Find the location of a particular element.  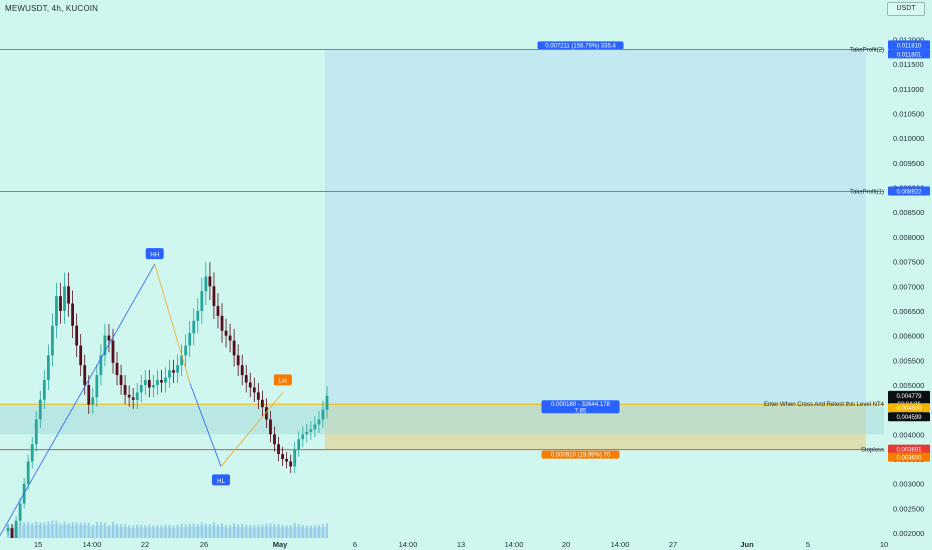

stop-price-b-tag is located at coordinates (909, 457).